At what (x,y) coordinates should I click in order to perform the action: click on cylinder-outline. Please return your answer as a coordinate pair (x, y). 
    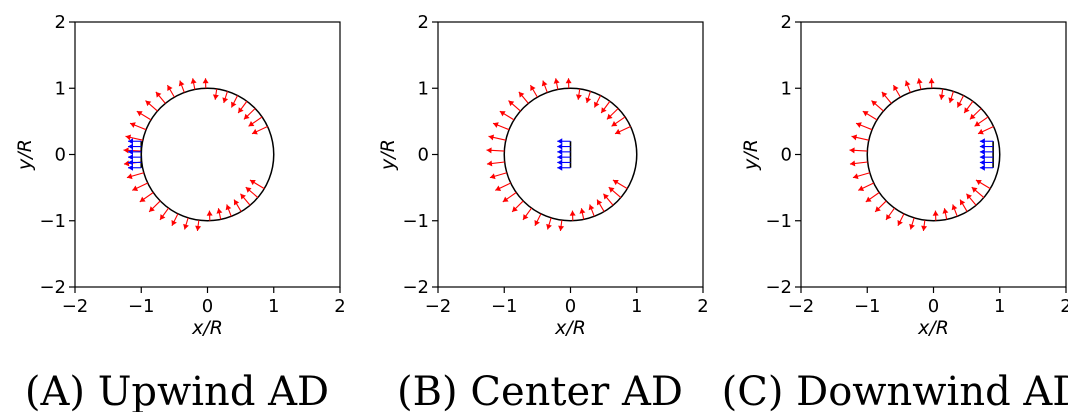
    Looking at the image, I should click on (207, 154).